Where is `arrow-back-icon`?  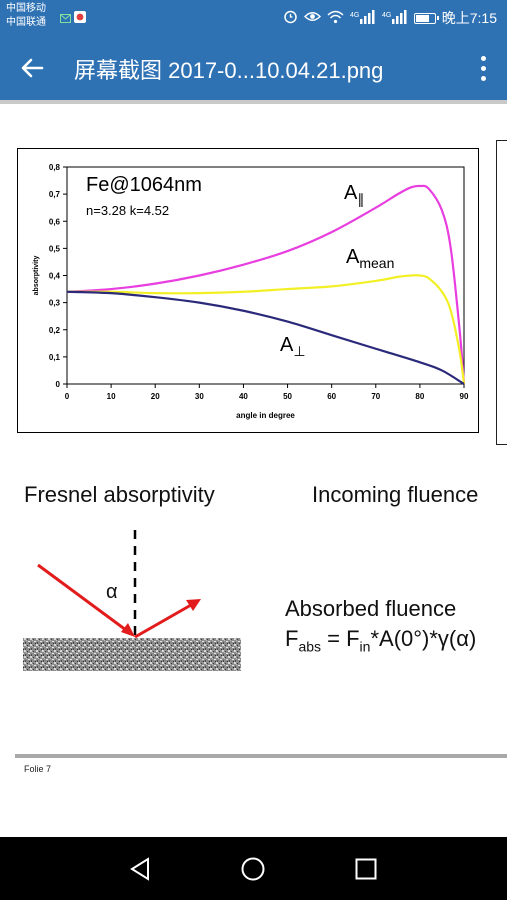
arrow-back-icon is located at coordinates (32, 68).